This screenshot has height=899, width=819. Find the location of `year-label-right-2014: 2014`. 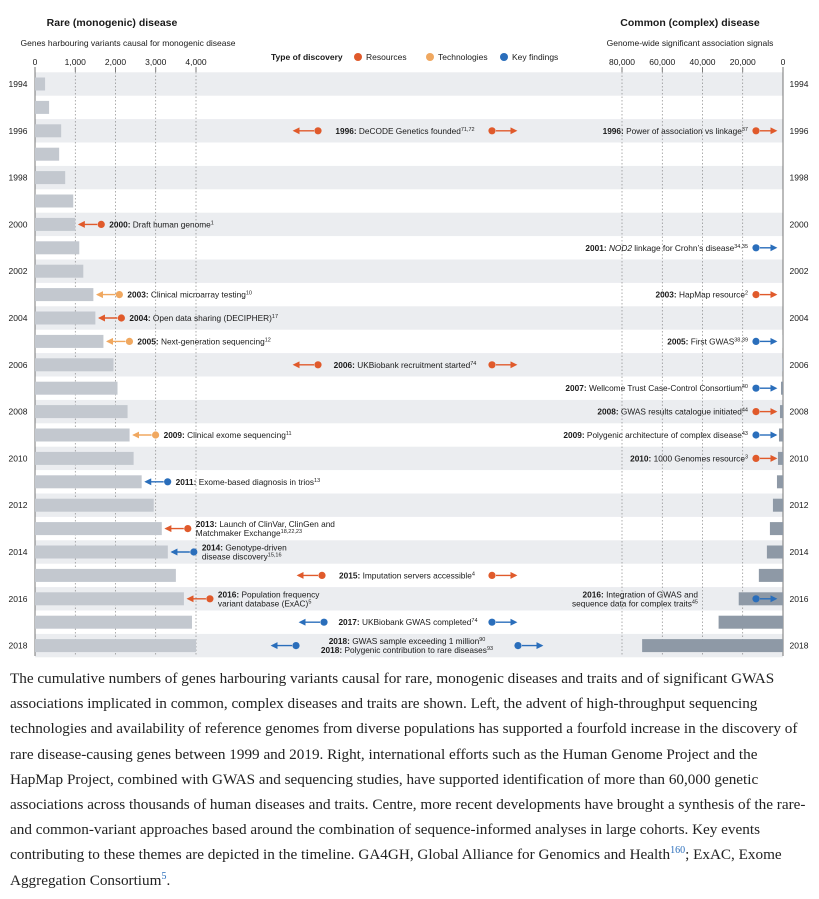

year-label-right-2014: 2014 is located at coordinates (799, 552).